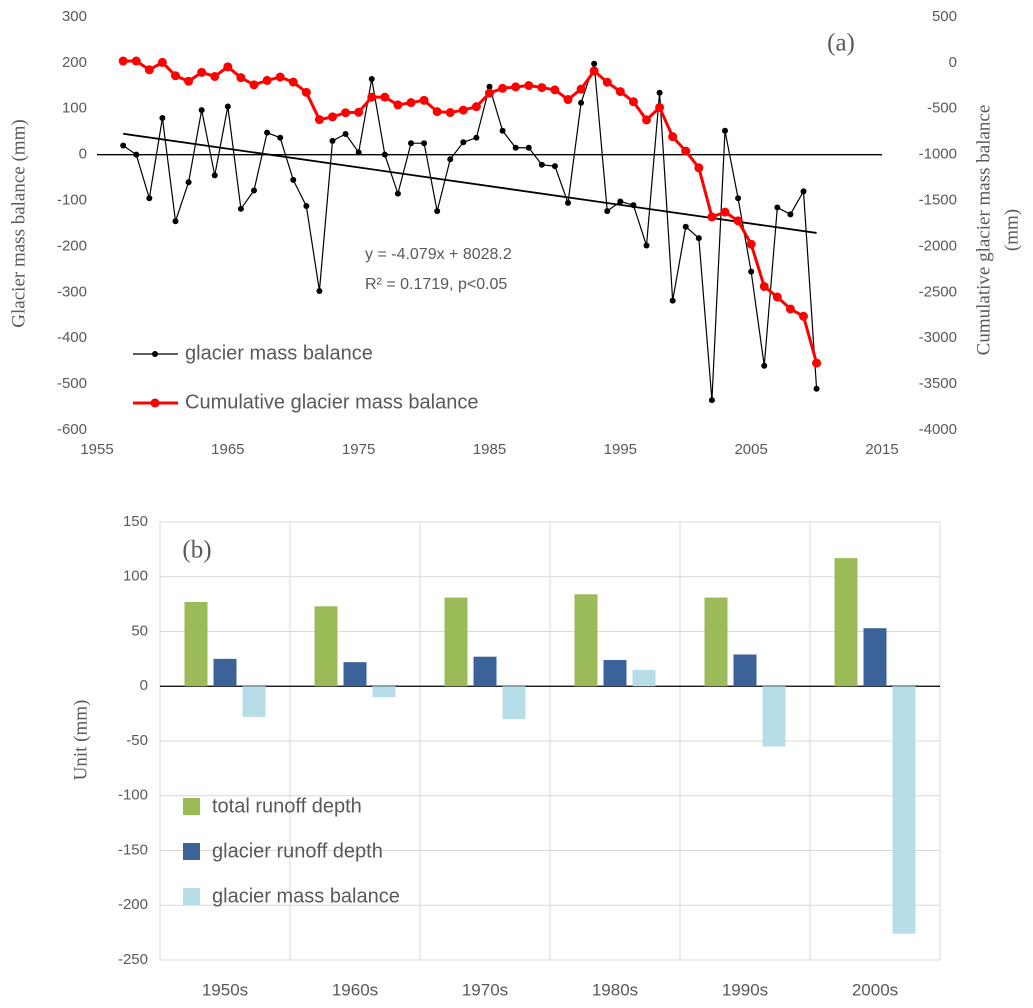 The width and height of the screenshot is (1033, 1008). What do you see at coordinates (615, 989) in the screenshot?
I see `x-tick-label: 1980s` at bounding box center [615, 989].